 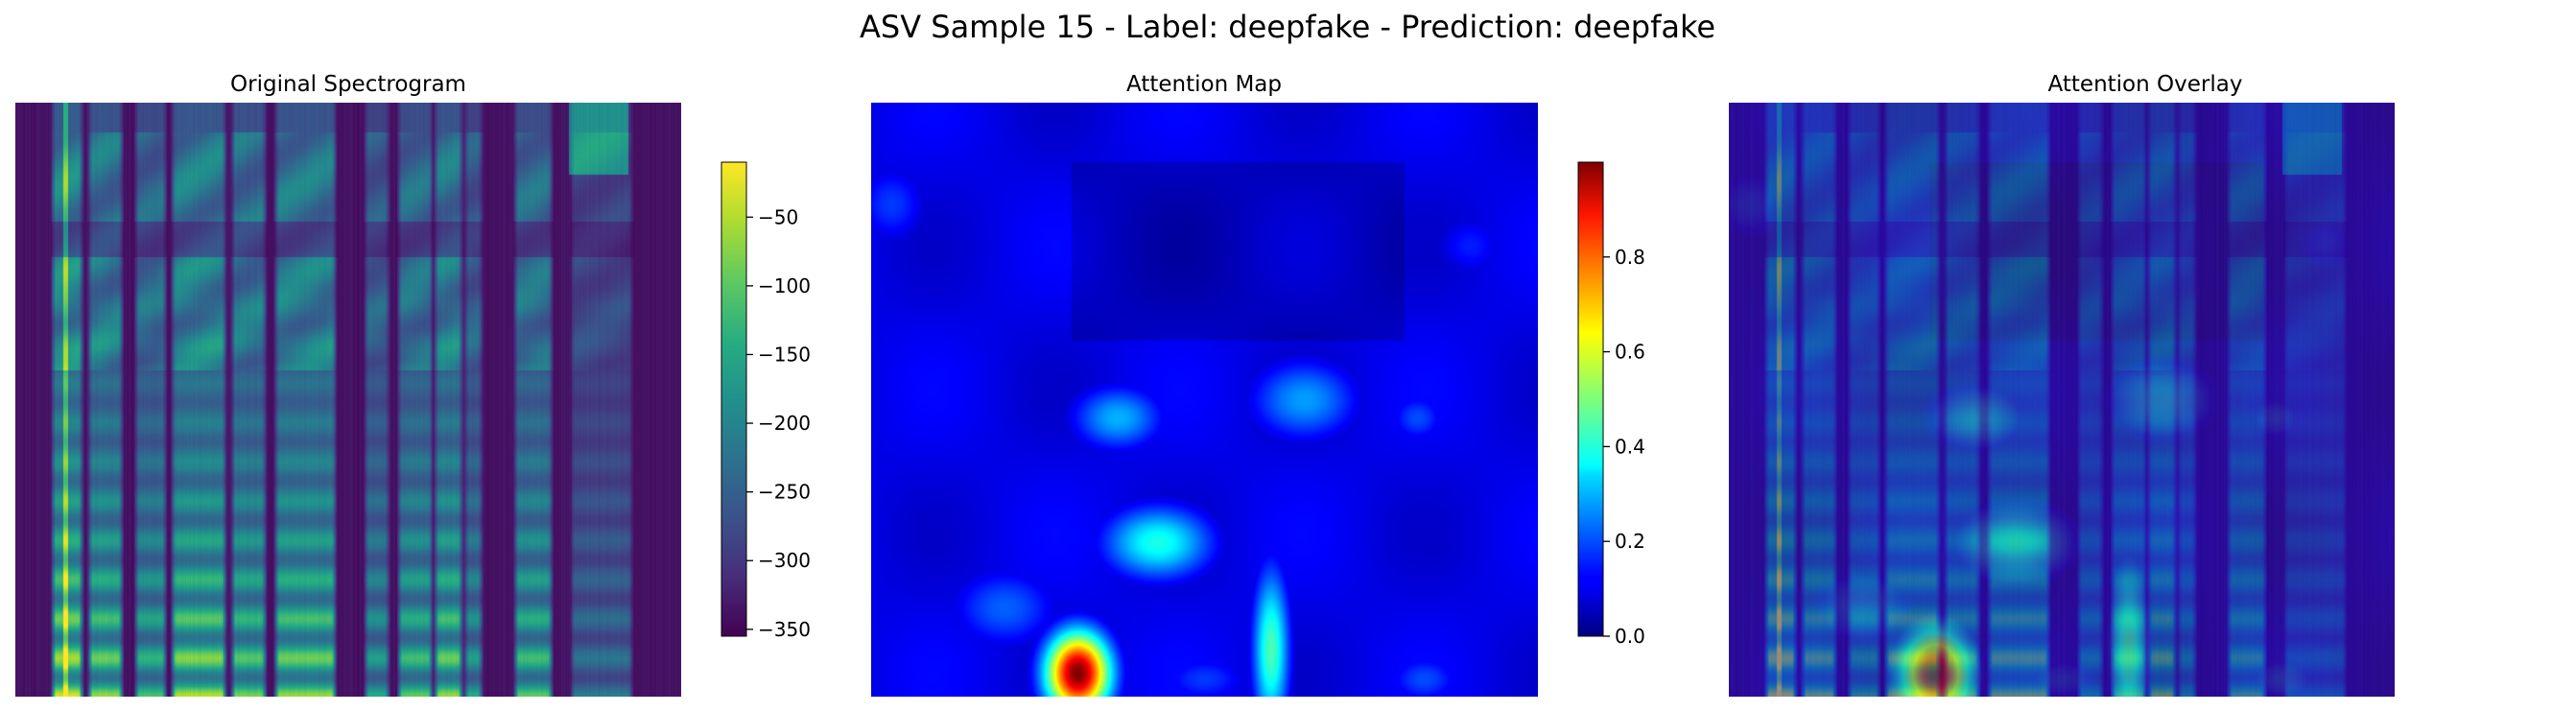 I want to click on colorbar-attention-tick-label: 0.6, so click(x=1630, y=352).